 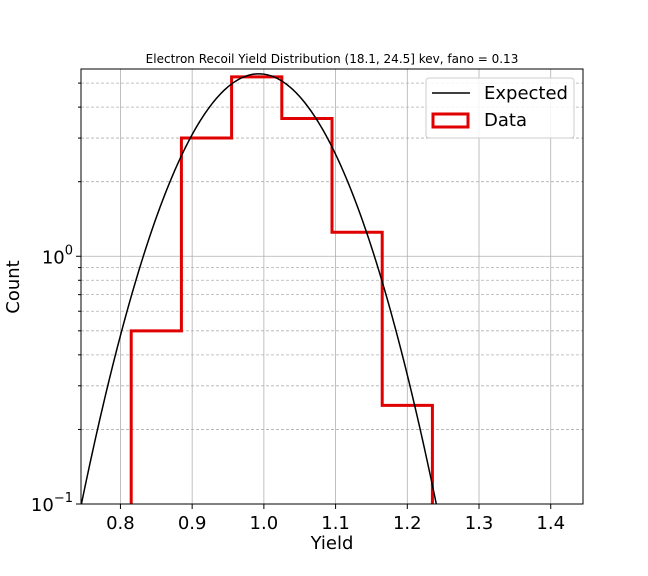 What do you see at coordinates (526, 93) in the screenshot?
I see `legend-label-expected: Expected` at bounding box center [526, 93].